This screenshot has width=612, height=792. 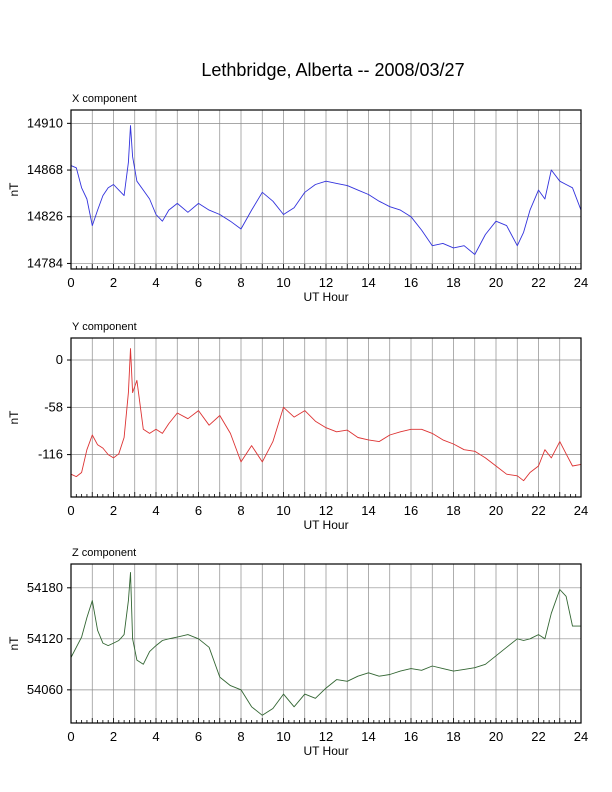 I want to click on y-tick-label: 54120, so click(x=45, y=638).